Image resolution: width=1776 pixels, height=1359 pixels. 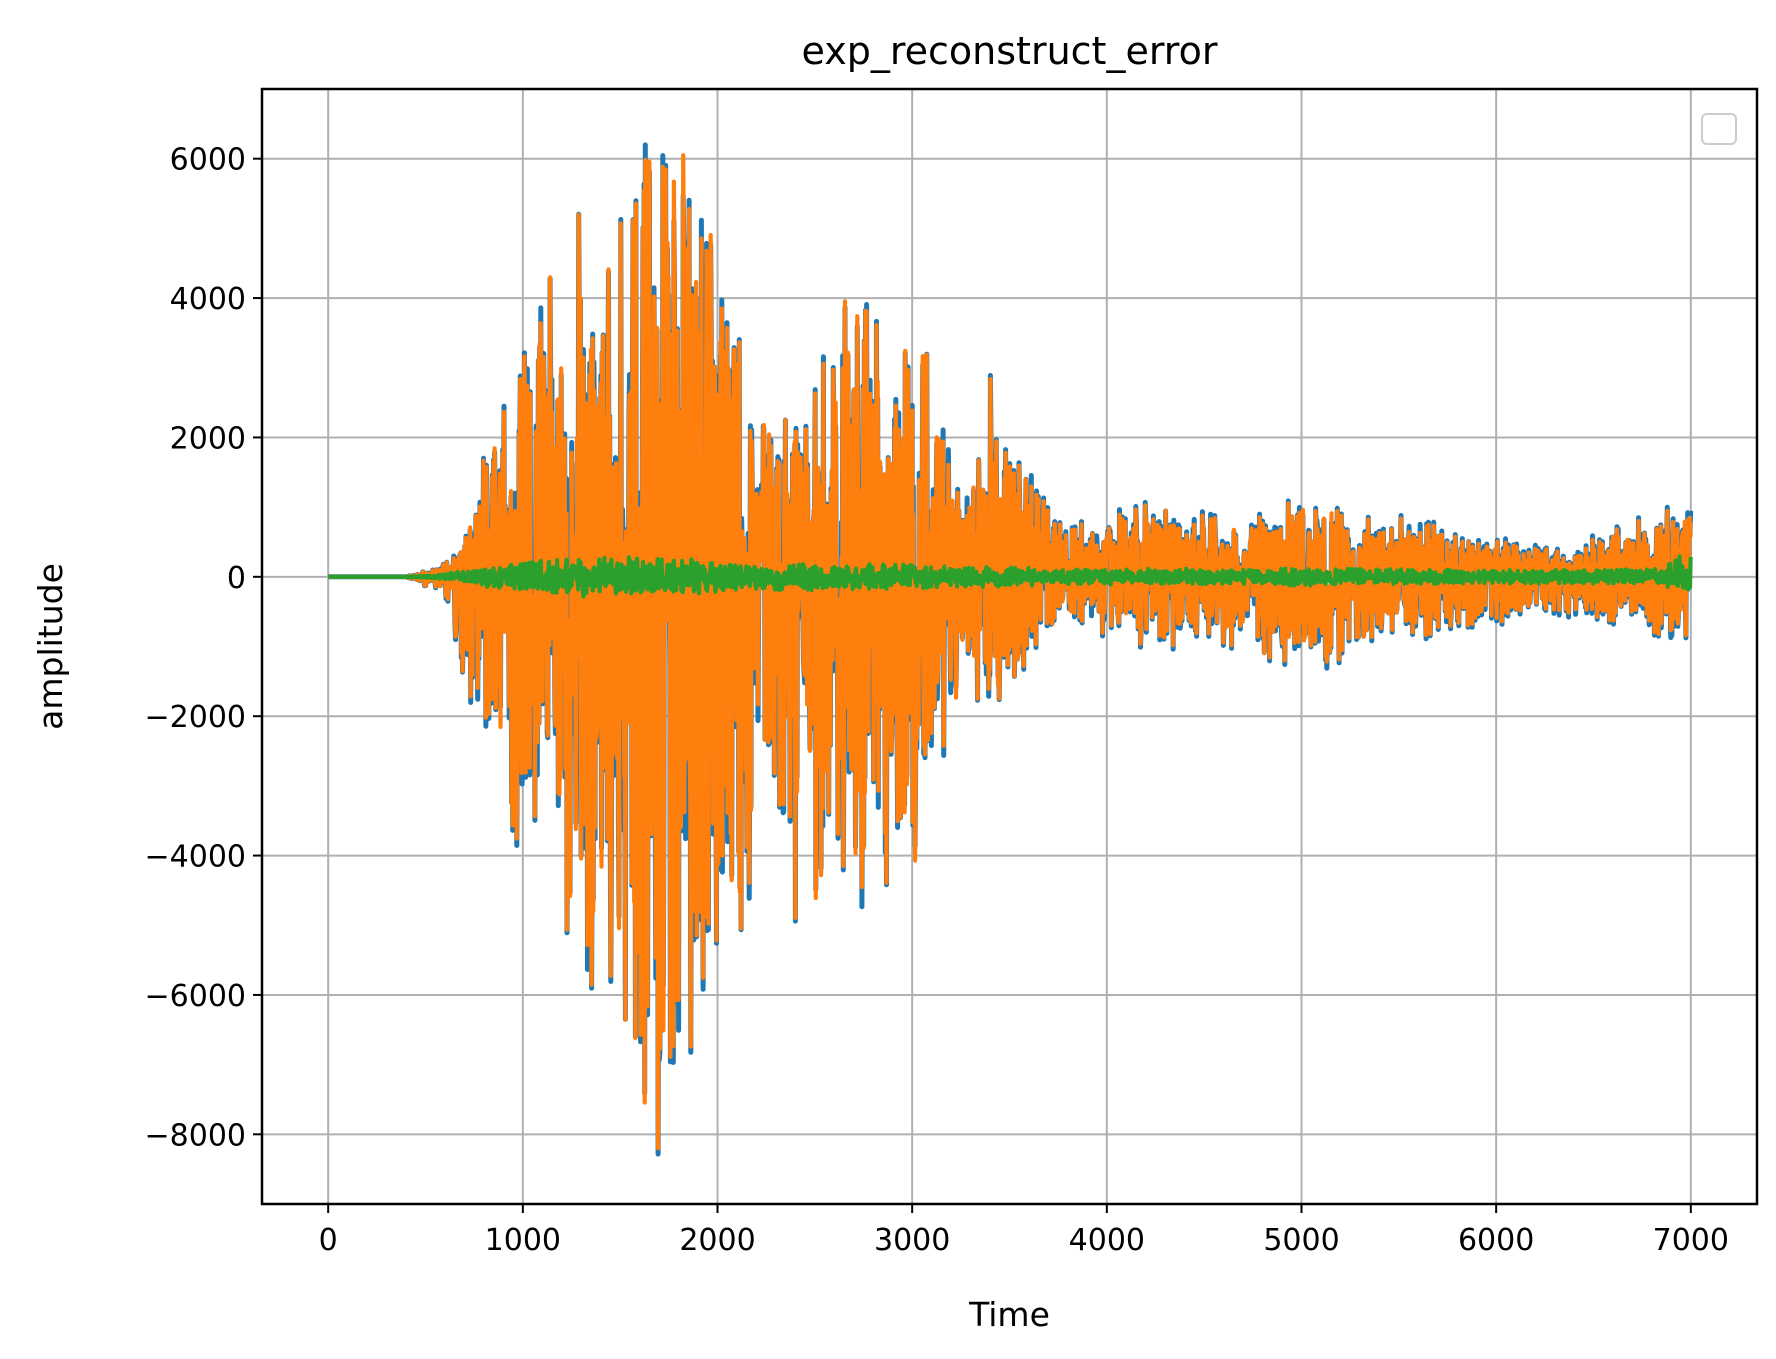 I want to click on x-axis-ticks: 0 1000 2000 3000 4000 5000 6000 7000, so click(x=1024, y=1231).